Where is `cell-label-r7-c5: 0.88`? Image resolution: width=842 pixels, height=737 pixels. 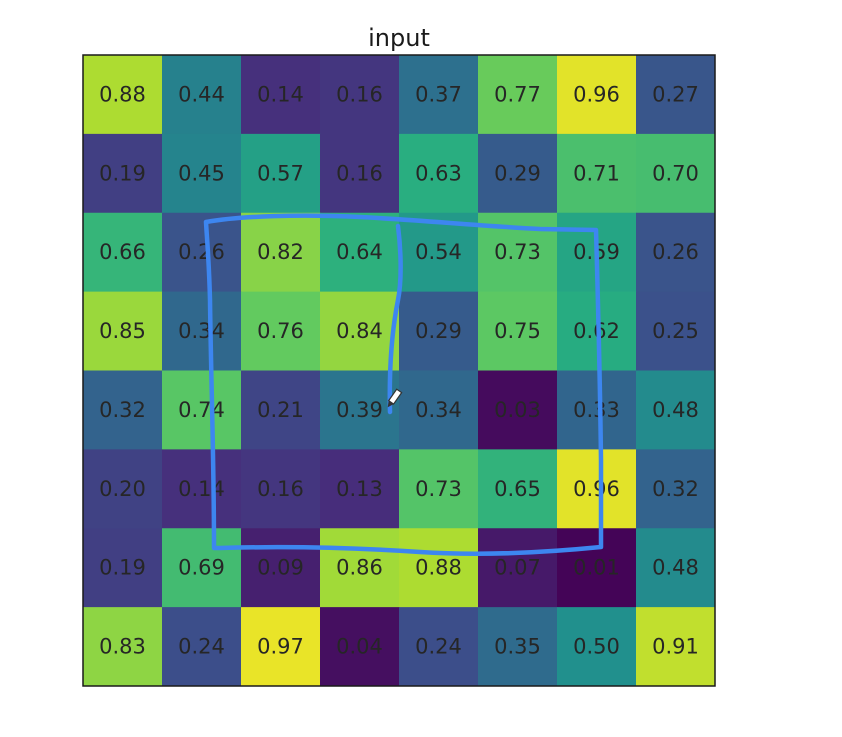
cell-label-r7-c5: 0.88 is located at coordinates (438, 568).